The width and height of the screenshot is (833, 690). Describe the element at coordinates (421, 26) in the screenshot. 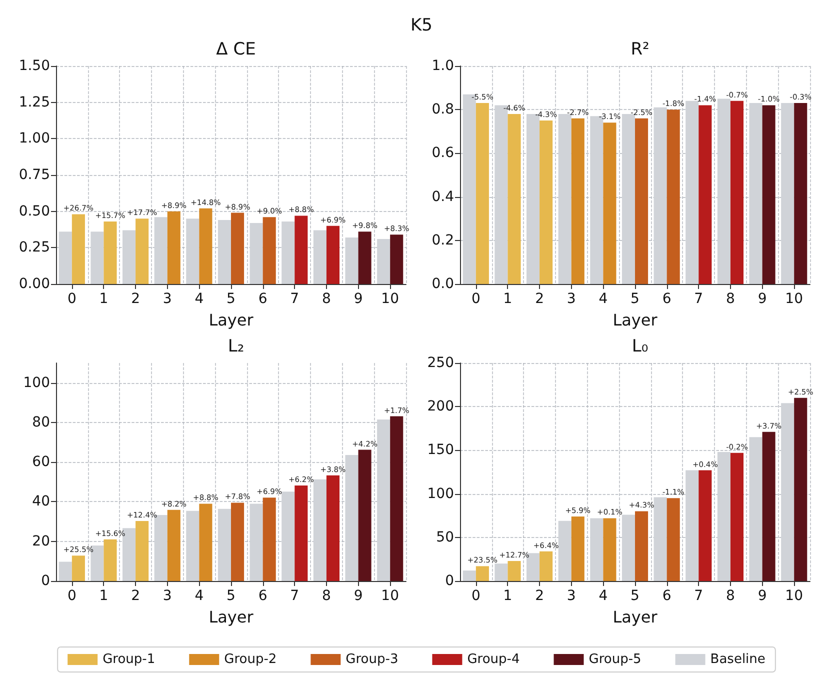

I see `text: K5` at that location.